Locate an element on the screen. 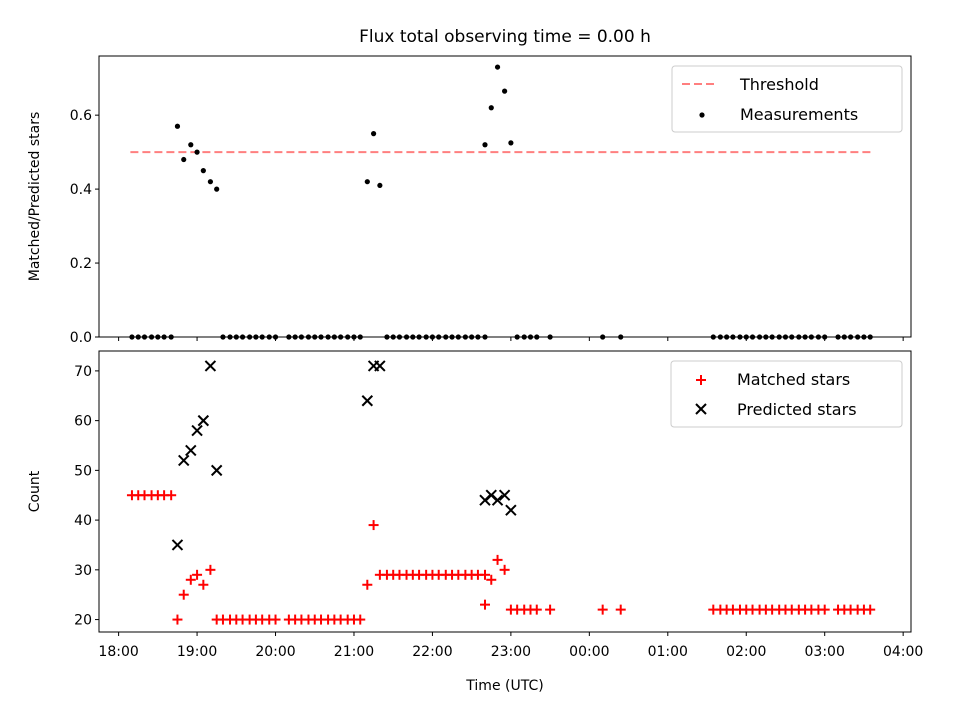  y-tick-label: 70 is located at coordinates (83, 372).